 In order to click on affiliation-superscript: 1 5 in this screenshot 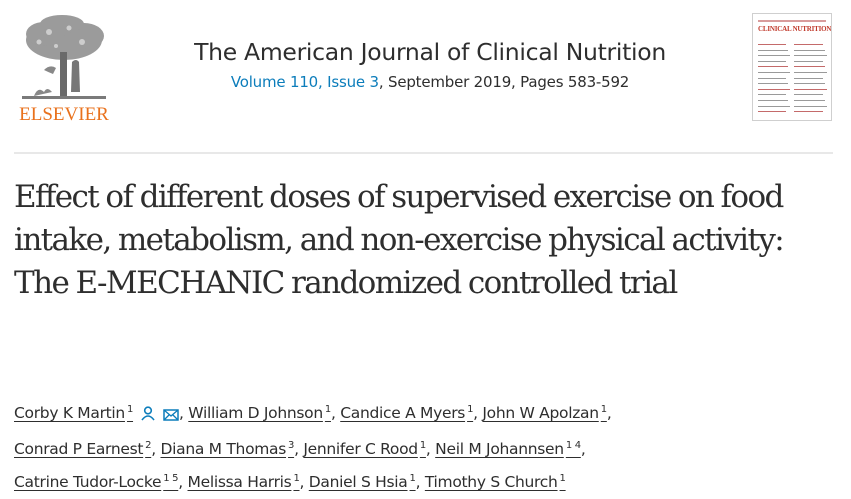, I will do `click(171, 478)`.